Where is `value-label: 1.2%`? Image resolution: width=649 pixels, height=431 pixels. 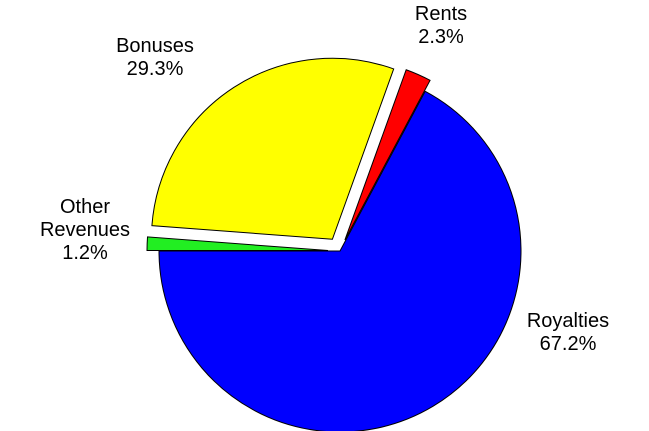
value-label: 1.2% is located at coordinates (85, 253).